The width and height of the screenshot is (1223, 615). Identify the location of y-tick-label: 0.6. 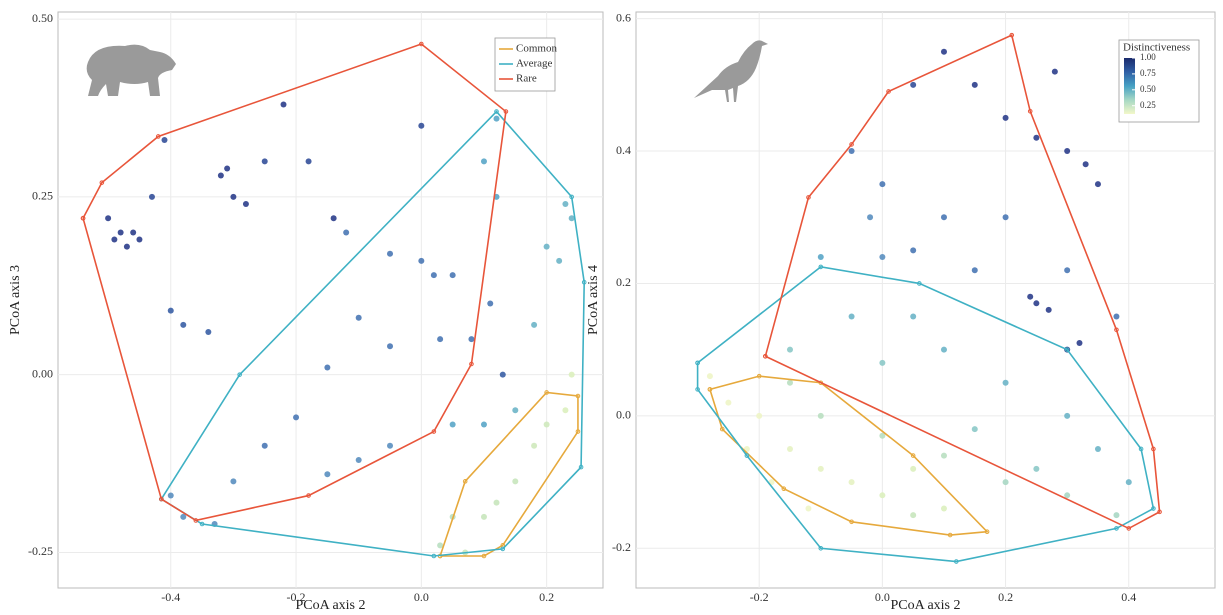
(623, 17).